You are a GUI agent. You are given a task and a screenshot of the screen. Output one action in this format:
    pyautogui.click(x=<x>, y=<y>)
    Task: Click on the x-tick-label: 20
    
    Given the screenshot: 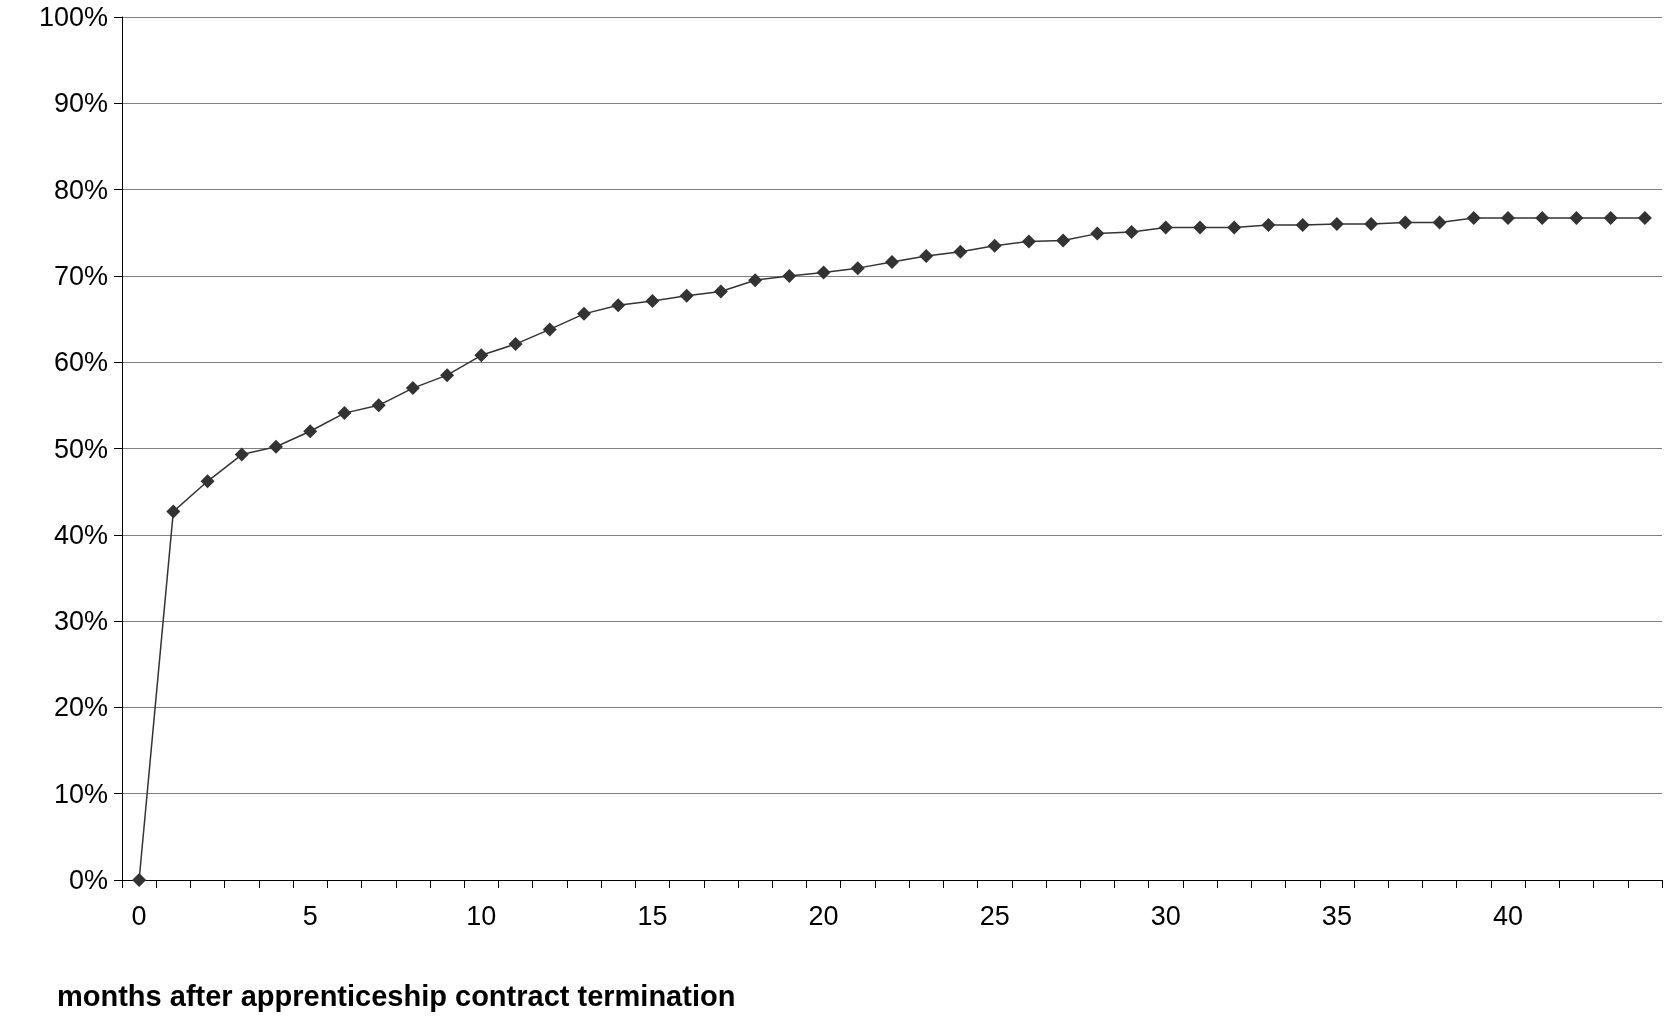 What is the action you would take?
    pyautogui.click(x=823, y=915)
    